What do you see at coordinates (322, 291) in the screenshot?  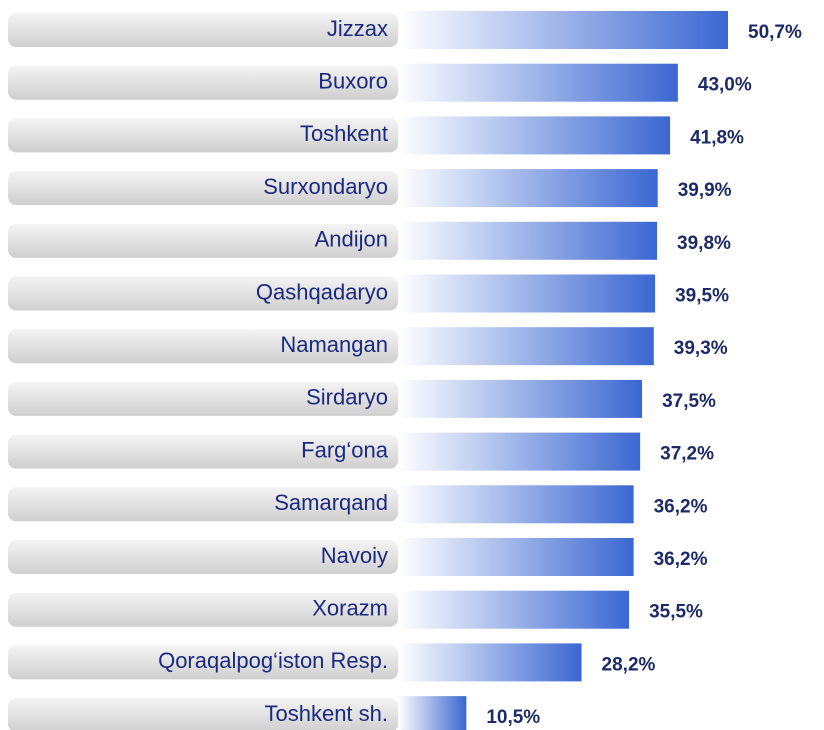 I see `category-label: Qashqadaryo` at bounding box center [322, 291].